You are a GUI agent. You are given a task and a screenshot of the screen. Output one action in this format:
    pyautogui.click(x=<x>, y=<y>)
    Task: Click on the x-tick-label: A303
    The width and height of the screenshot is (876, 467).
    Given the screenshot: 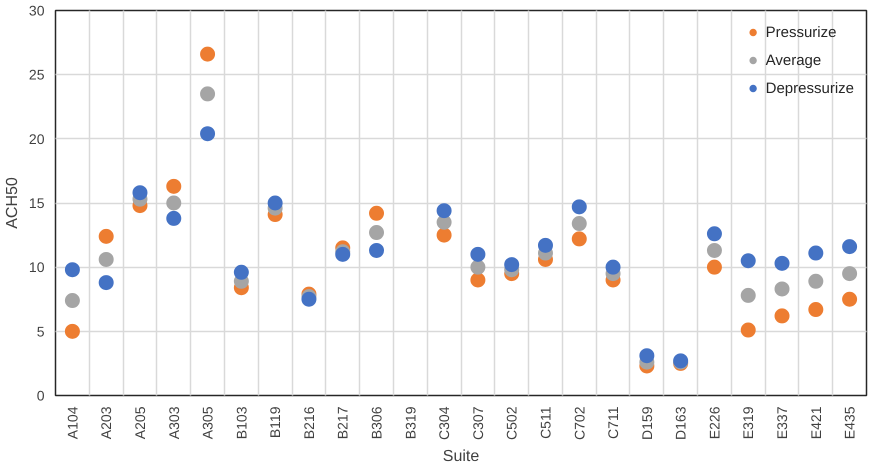 What is the action you would take?
    pyautogui.click(x=174, y=423)
    